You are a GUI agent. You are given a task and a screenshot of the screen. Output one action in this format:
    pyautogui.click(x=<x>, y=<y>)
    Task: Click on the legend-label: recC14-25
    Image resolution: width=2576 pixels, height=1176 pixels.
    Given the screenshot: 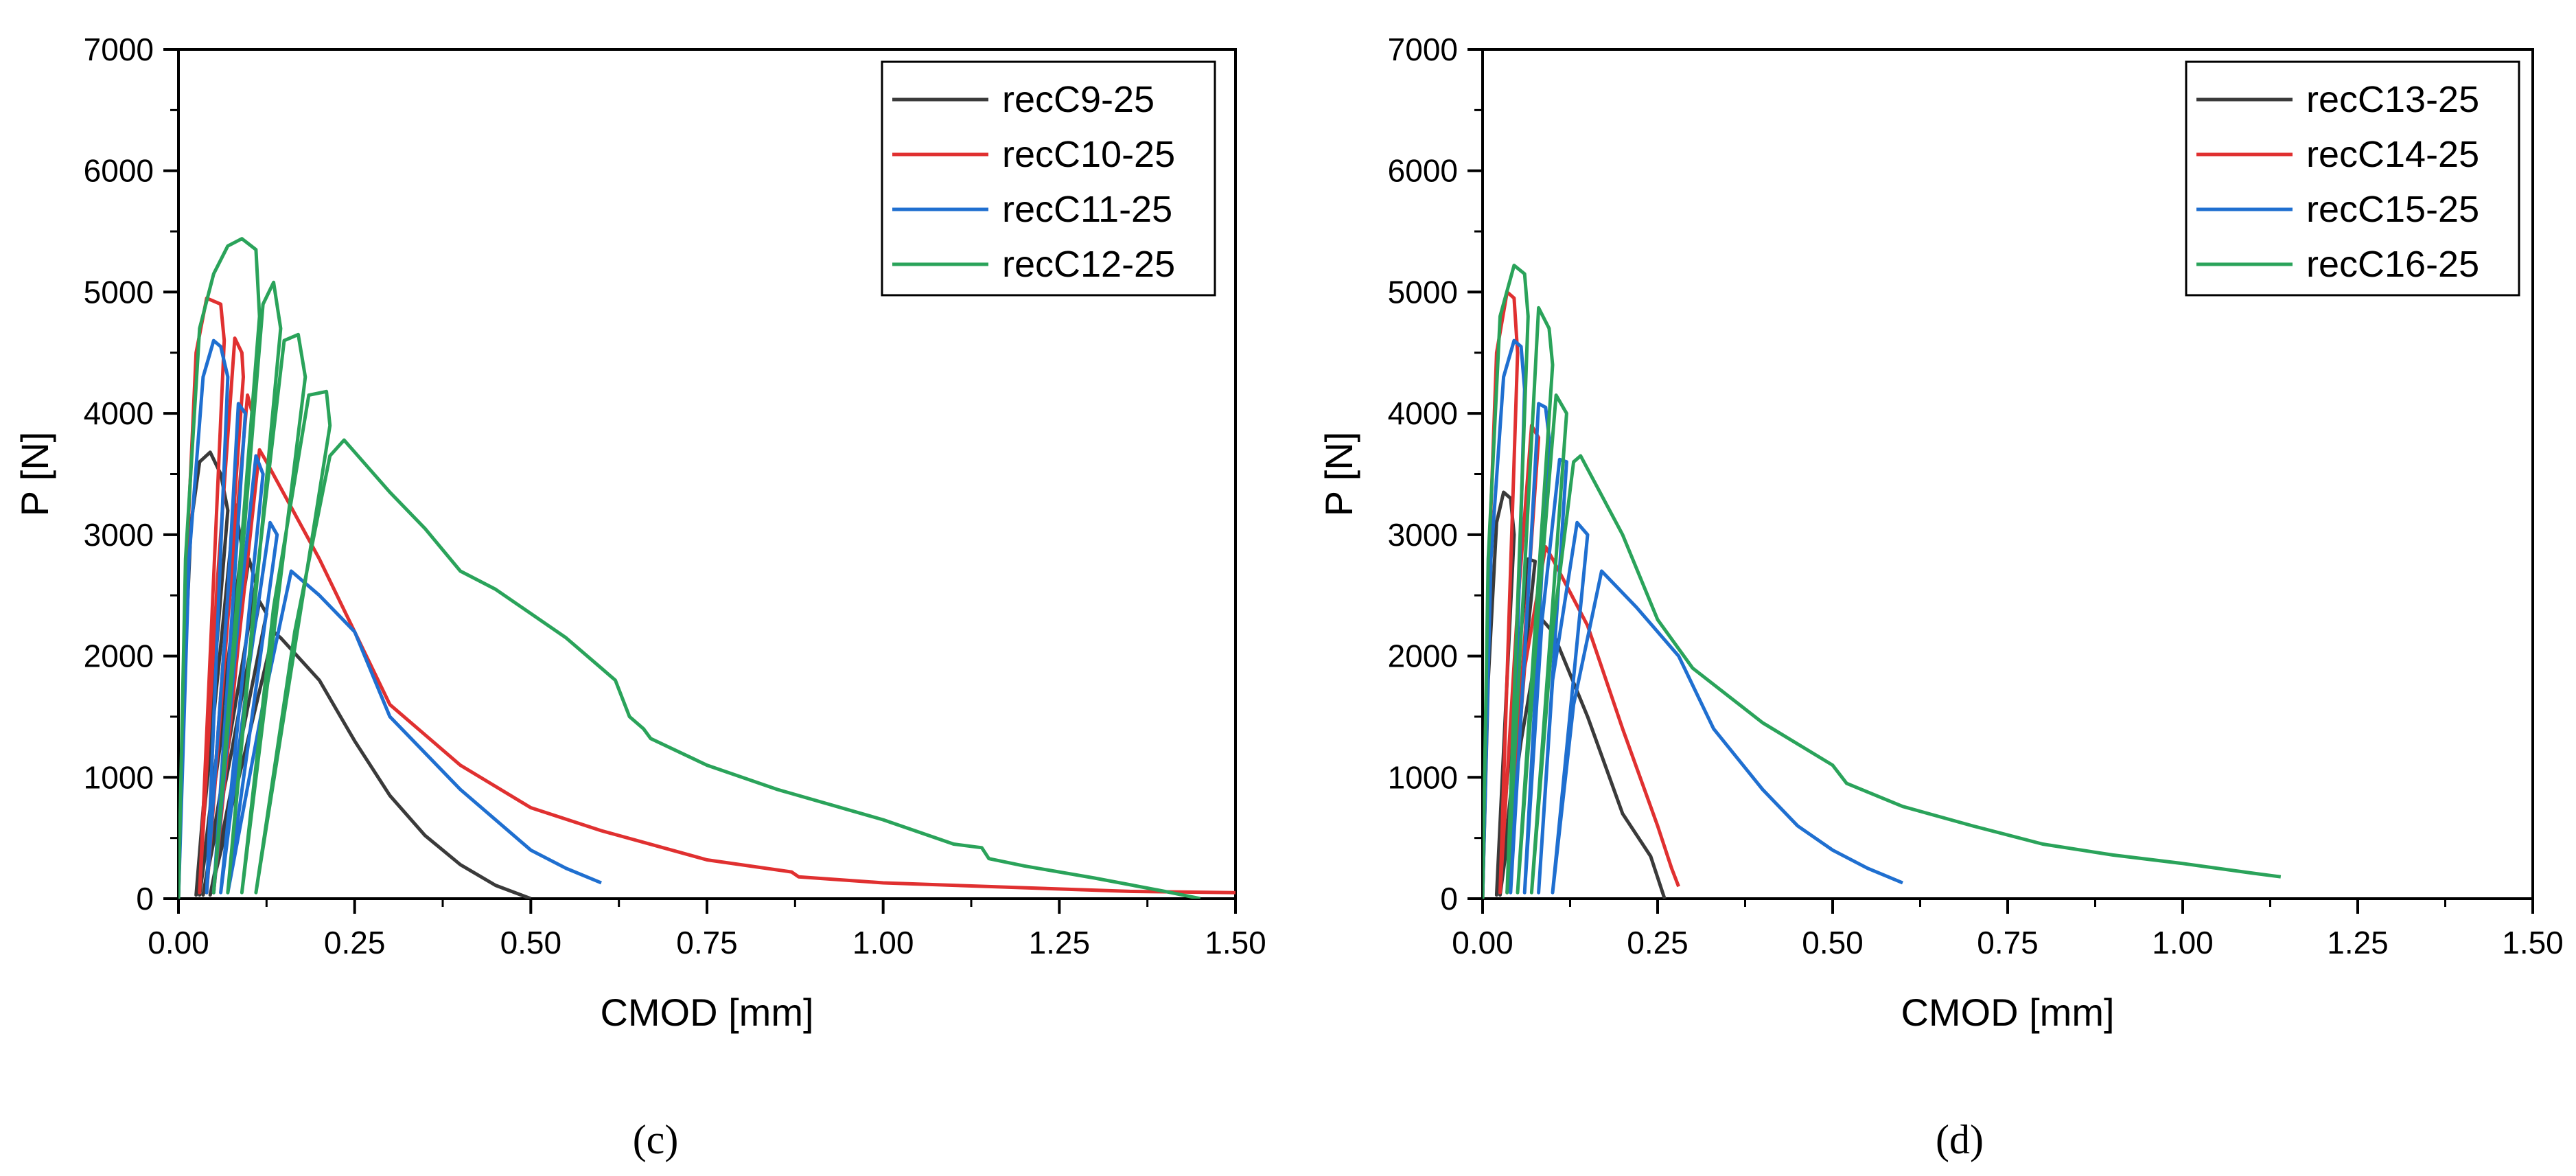 What is the action you would take?
    pyautogui.click(x=2392, y=154)
    